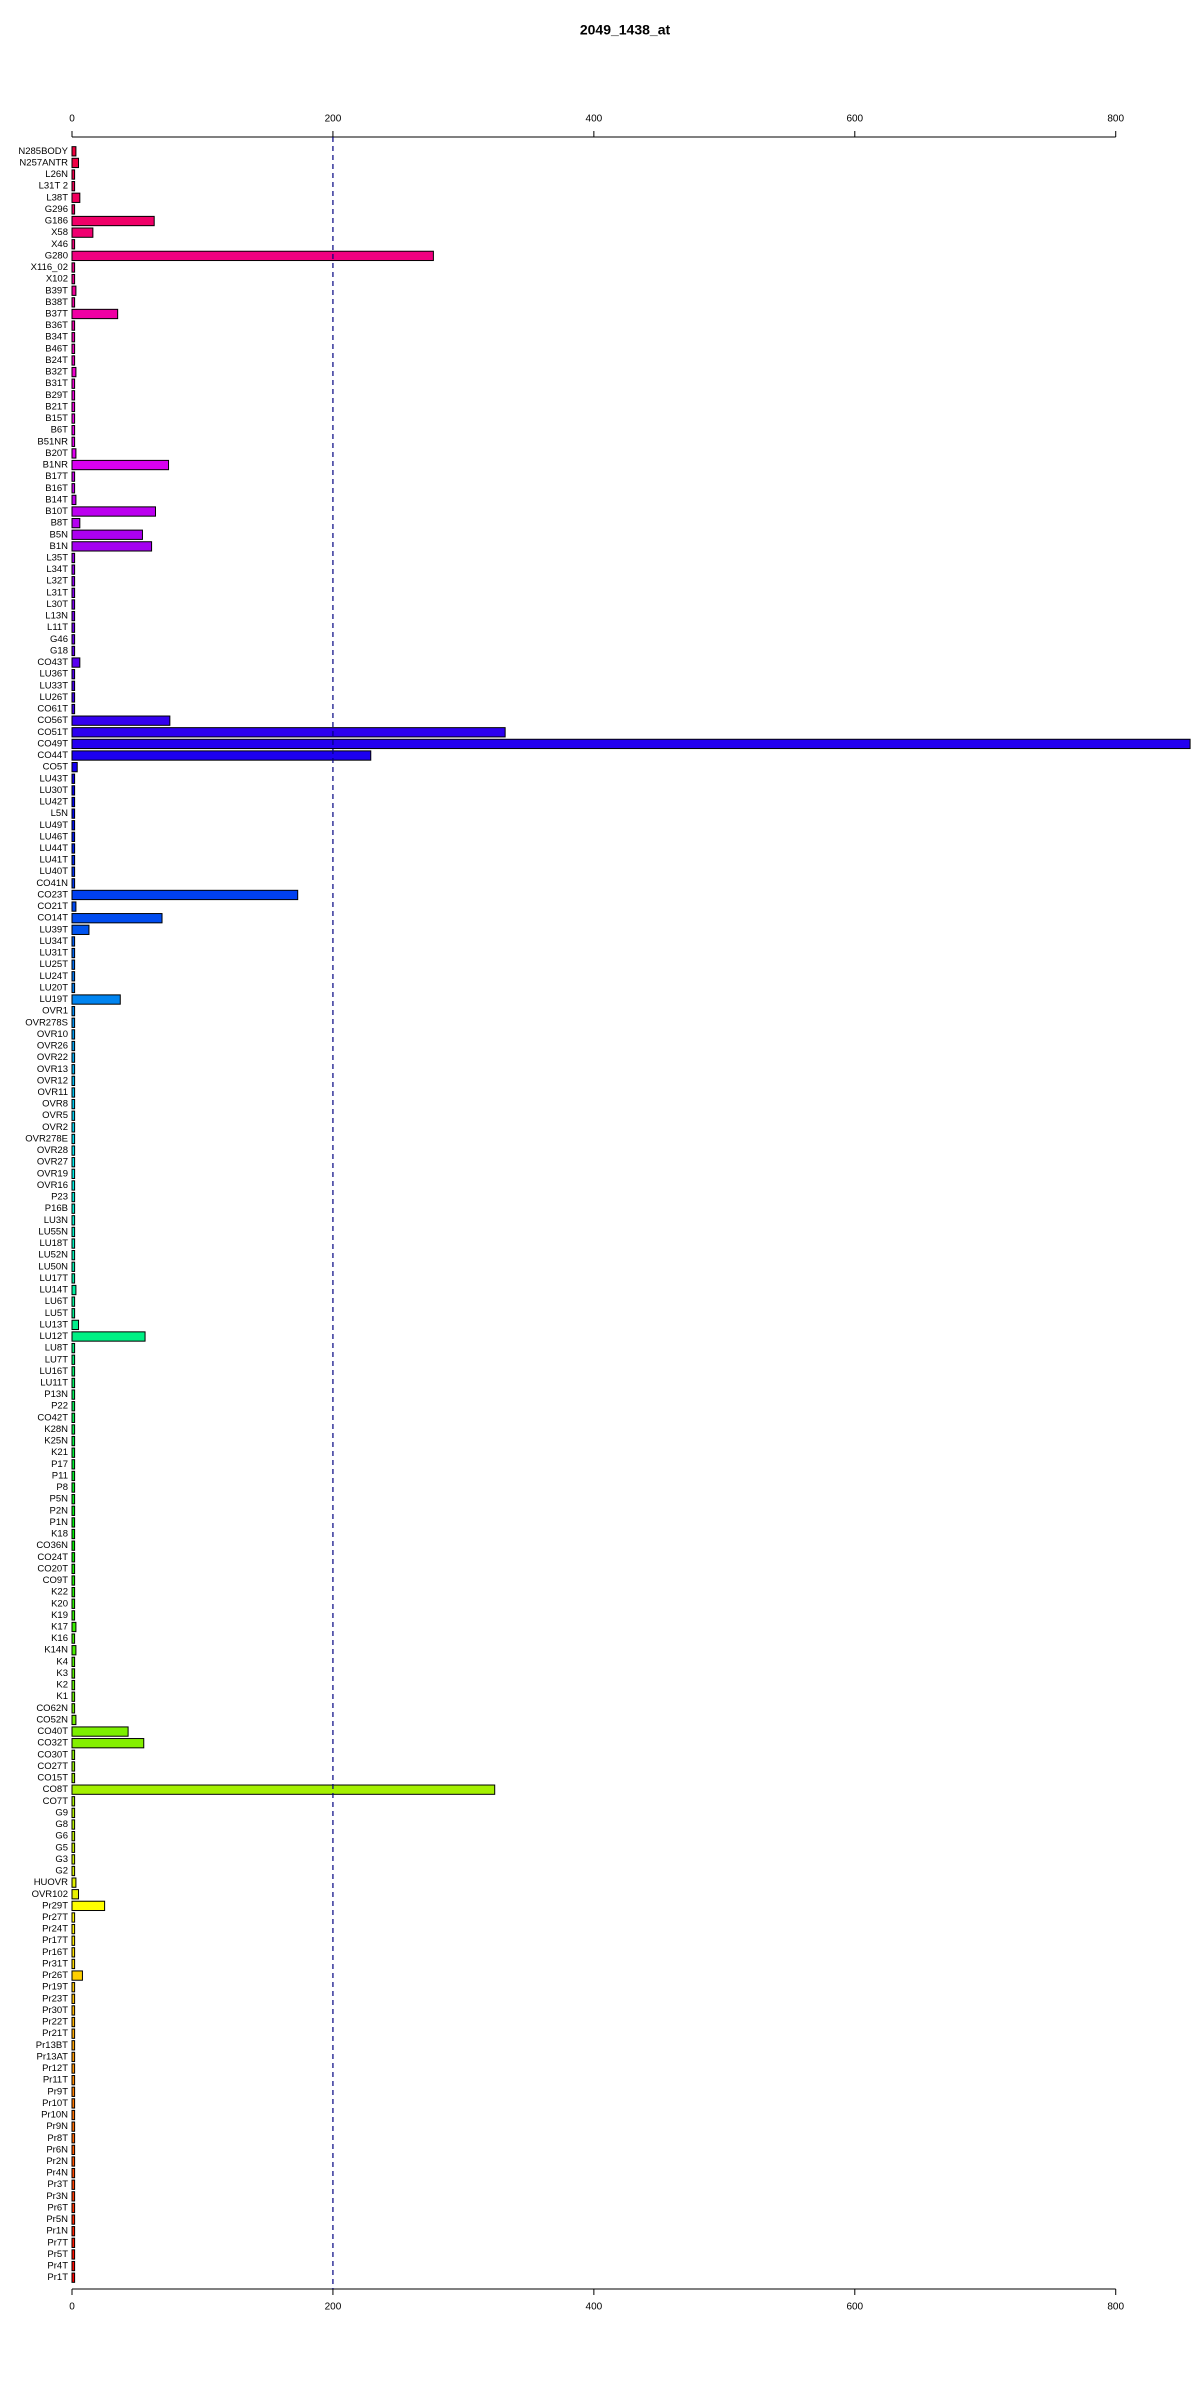  Describe the element at coordinates (52, 1719) in the screenshot. I see `y-tick-label: CO52N` at that location.